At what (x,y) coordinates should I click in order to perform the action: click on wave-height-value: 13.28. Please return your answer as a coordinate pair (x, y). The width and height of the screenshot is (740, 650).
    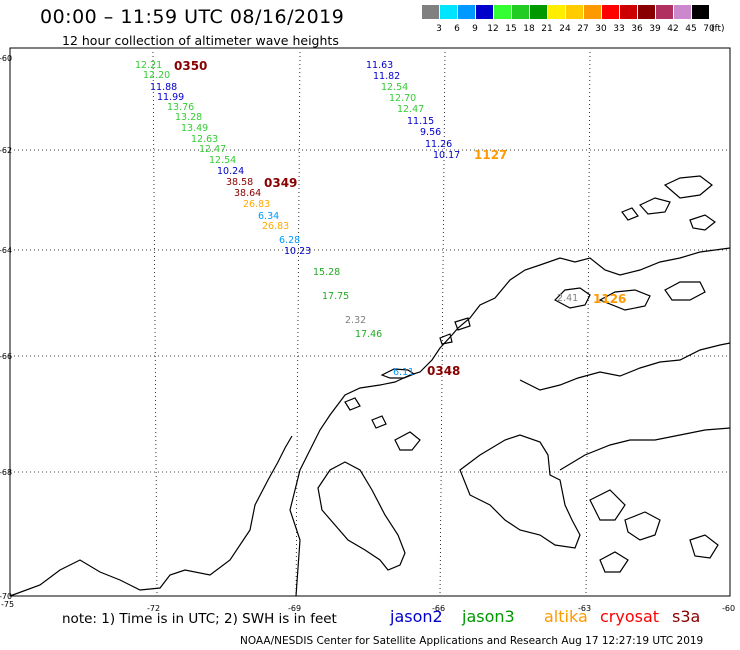
    Looking at the image, I should click on (188, 117).